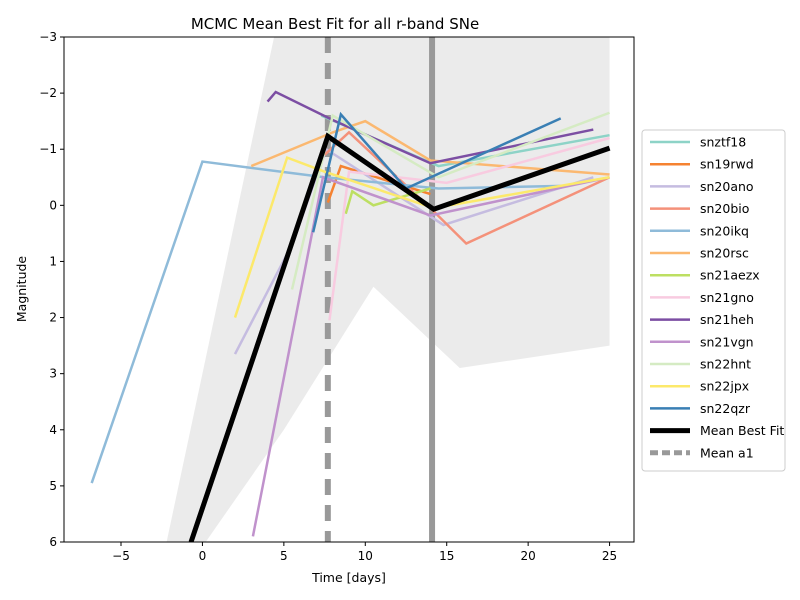 This screenshot has width=800, height=600. What do you see at coordinates (53, 205) in the screenshot?
I see `y-tick-label: 0` at bounding box center [53, 205].